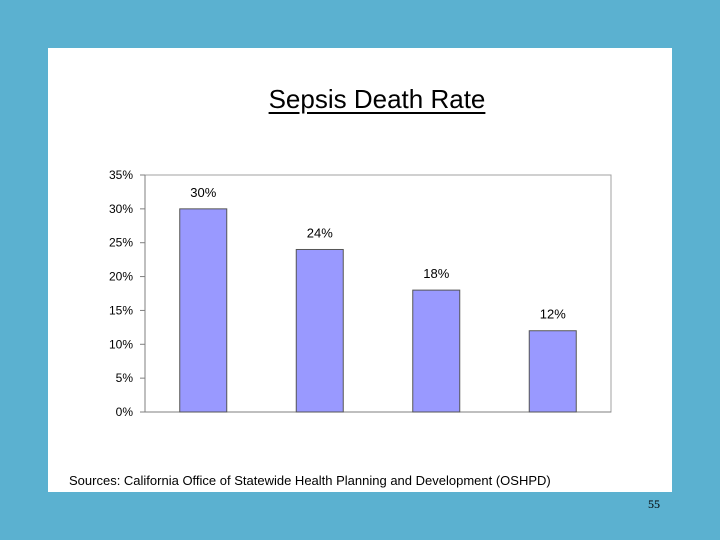  Describe the element at coordinates (121, 209) in the screenshot. I see `y-tick-label: 30%` at that location.